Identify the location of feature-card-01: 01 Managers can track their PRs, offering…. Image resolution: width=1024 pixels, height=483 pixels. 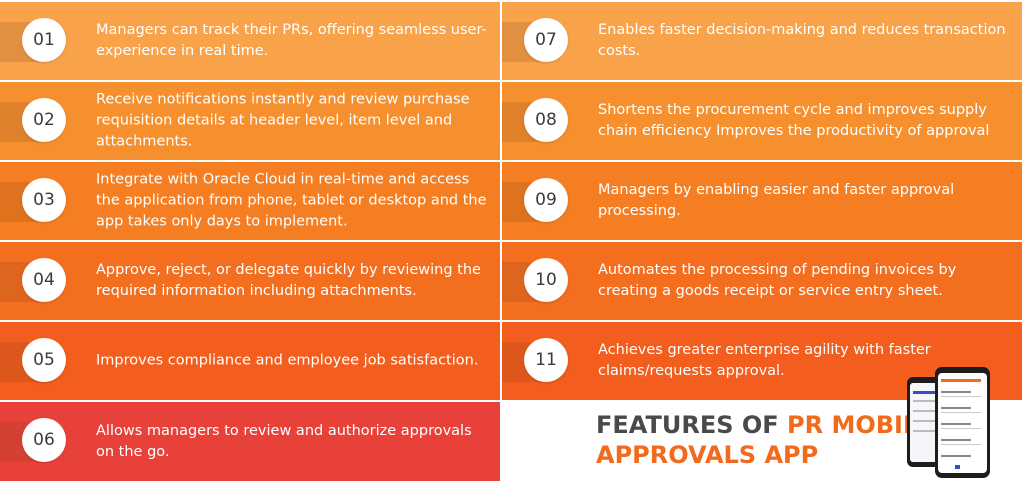
(250, 41).